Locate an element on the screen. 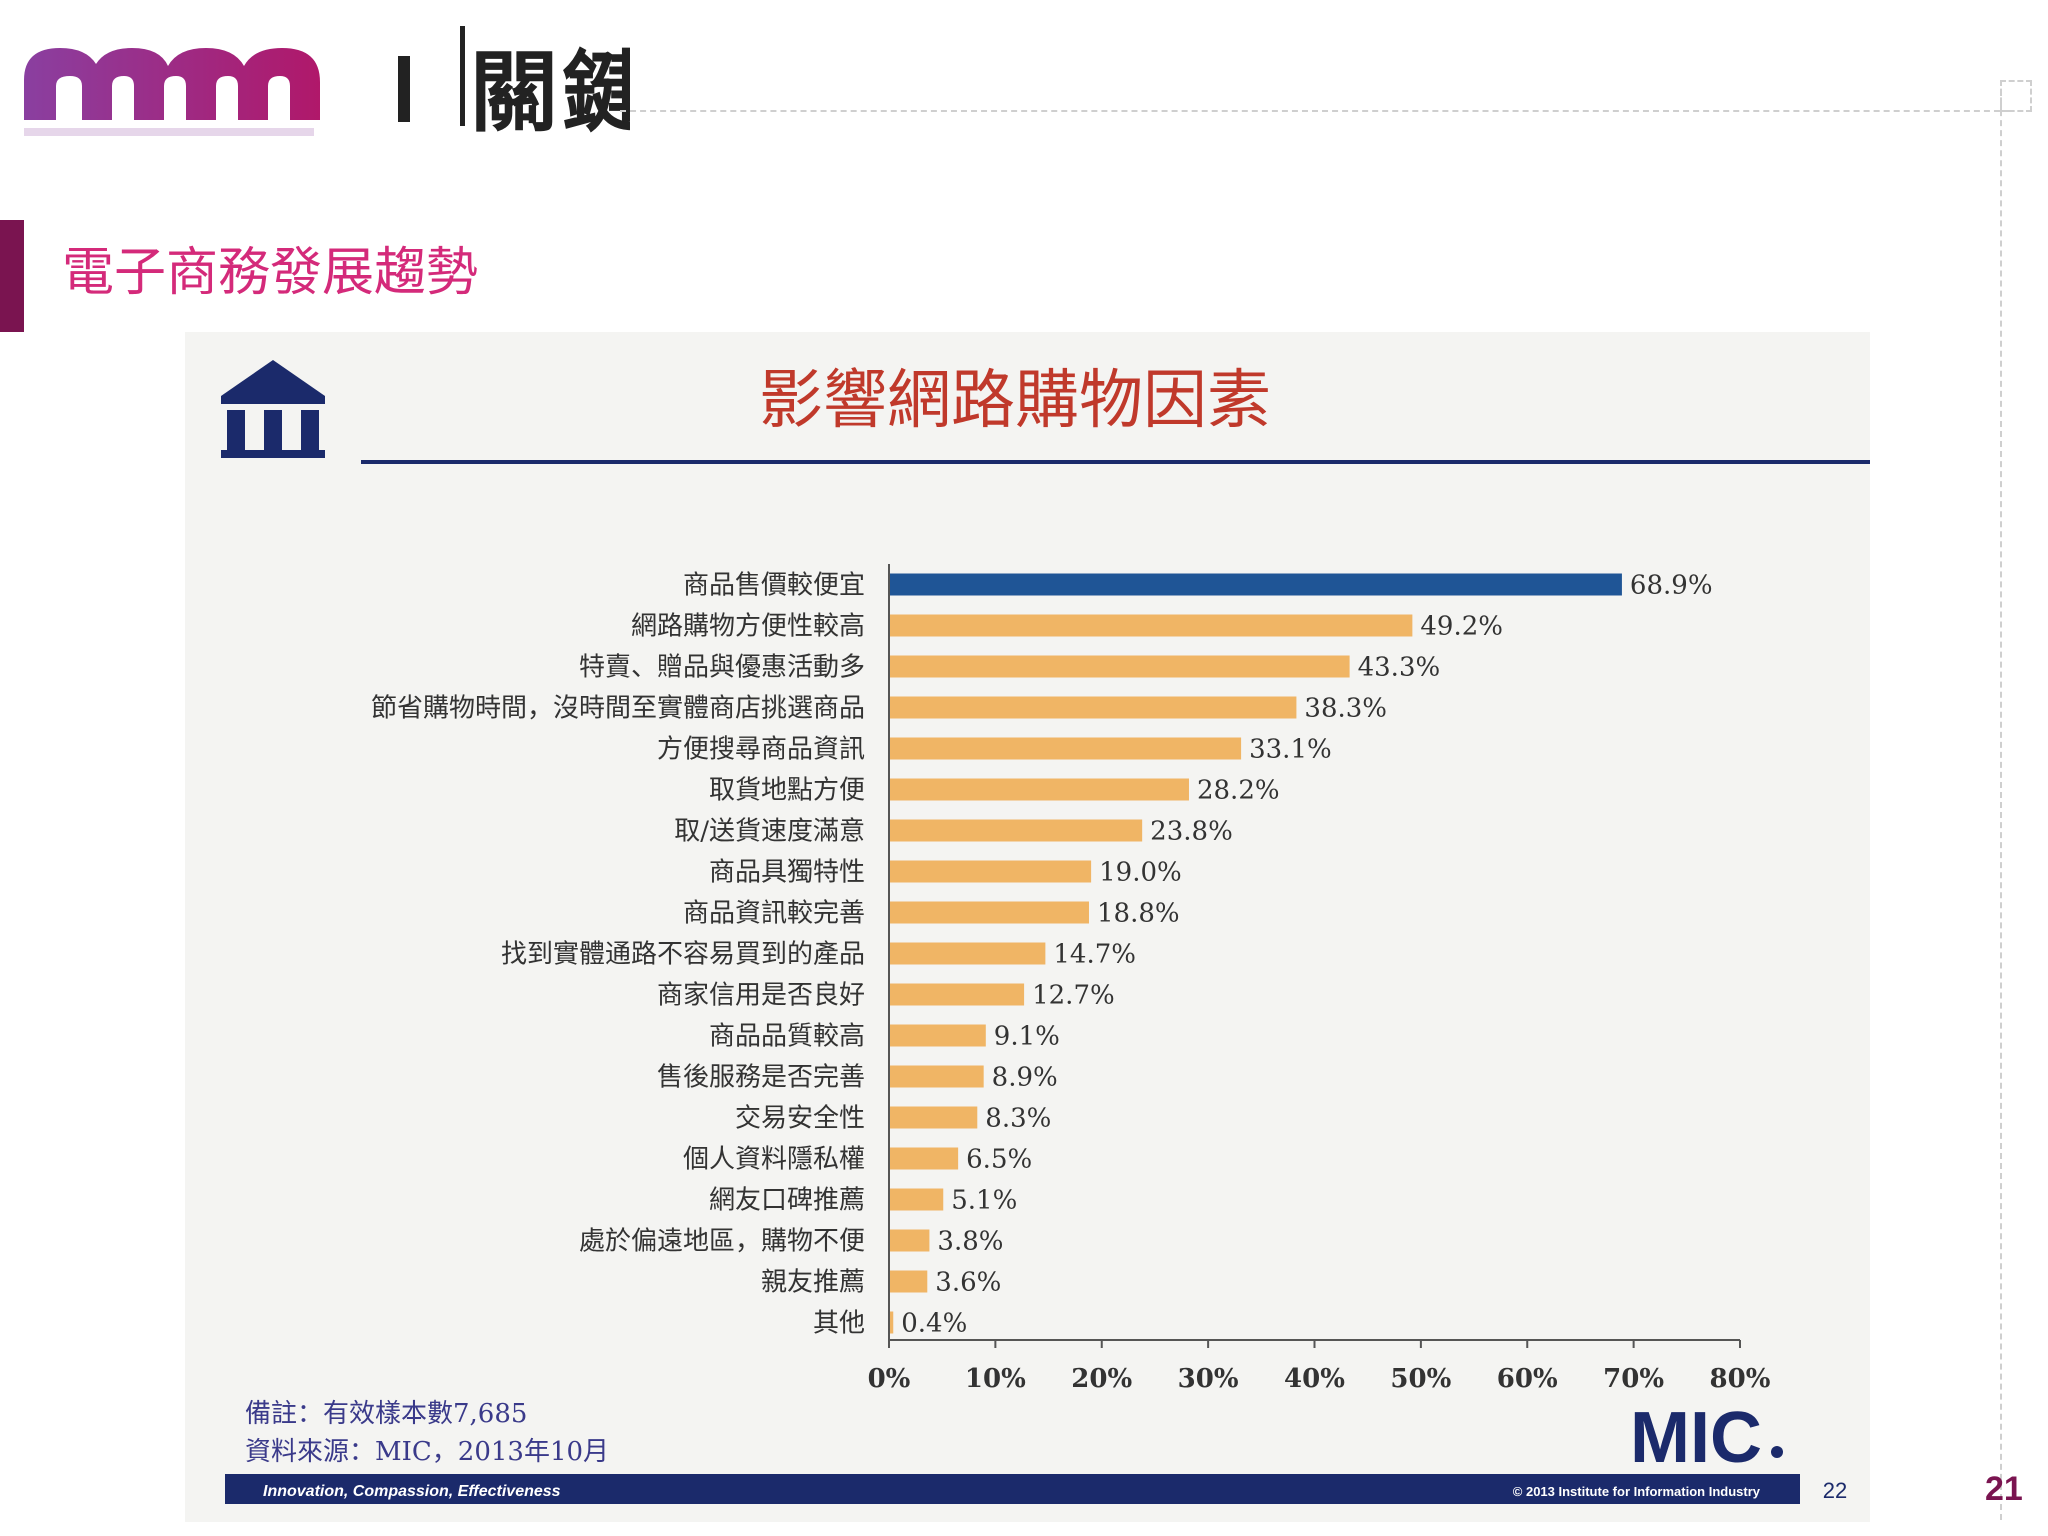 This screenshot has width=2048, height=1536. value-label: 3.6% is located at coordinates (968, 1283).